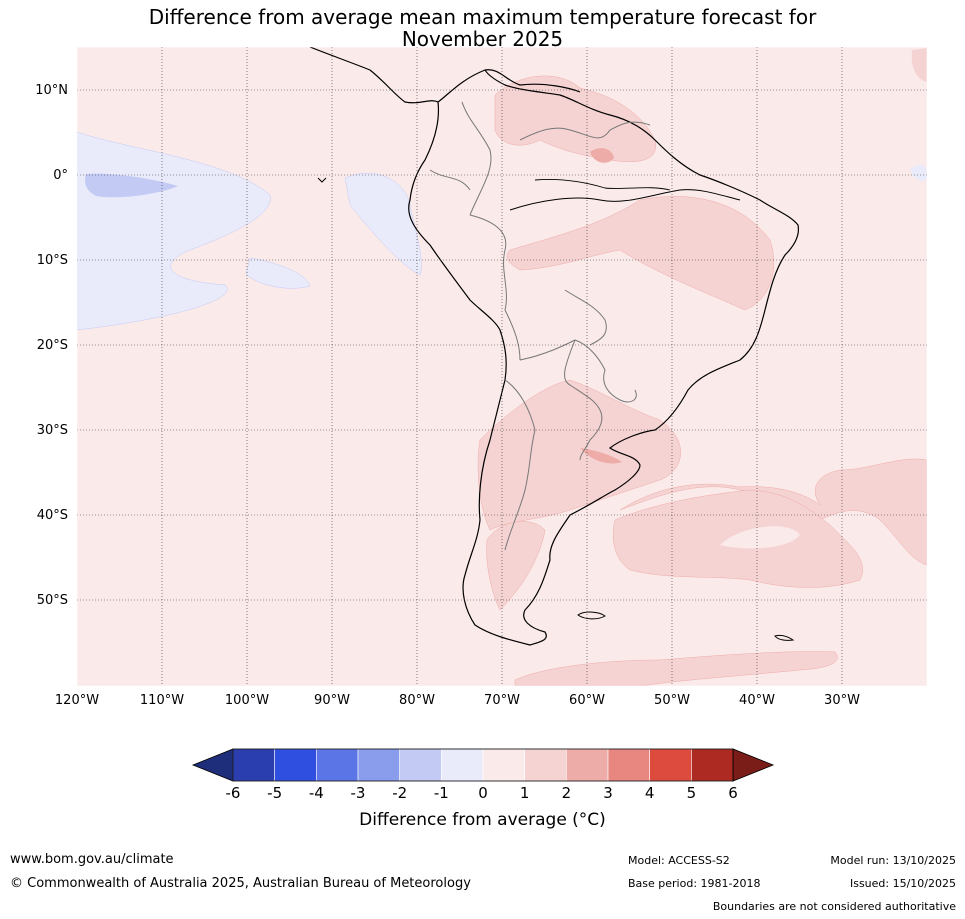  I want to click on central-america-coast, so click(445, 75).